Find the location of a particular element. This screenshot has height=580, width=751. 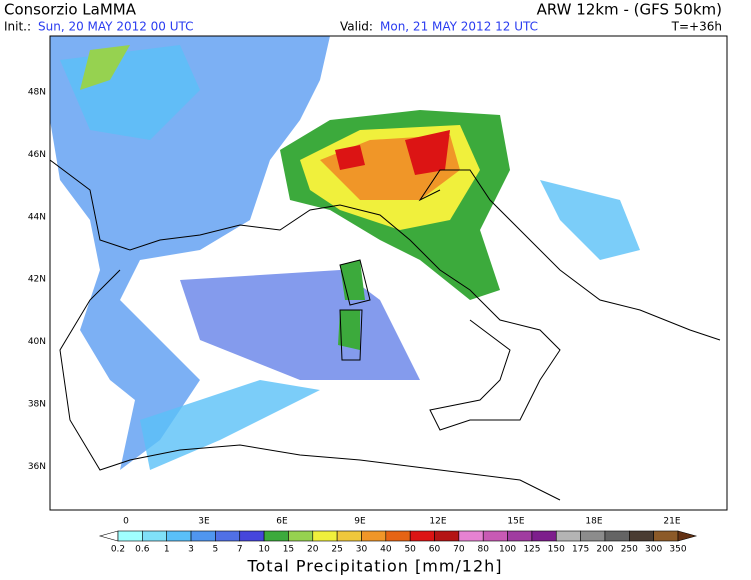

lon-labels: 0 3E 6E 9E 12E 15E 18E 21E is located at coordinates (402, 522).